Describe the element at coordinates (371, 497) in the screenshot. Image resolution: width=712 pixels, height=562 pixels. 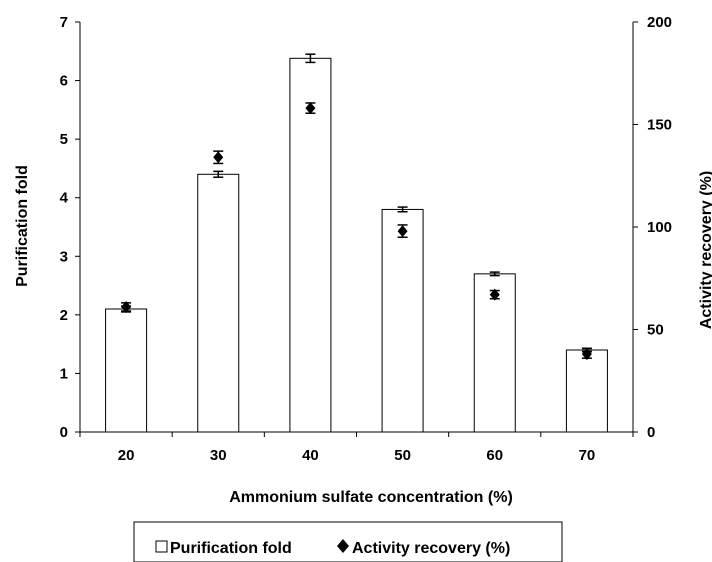
I see `x-axis-title: Ammonium sulfate concentration (%)` at that location.